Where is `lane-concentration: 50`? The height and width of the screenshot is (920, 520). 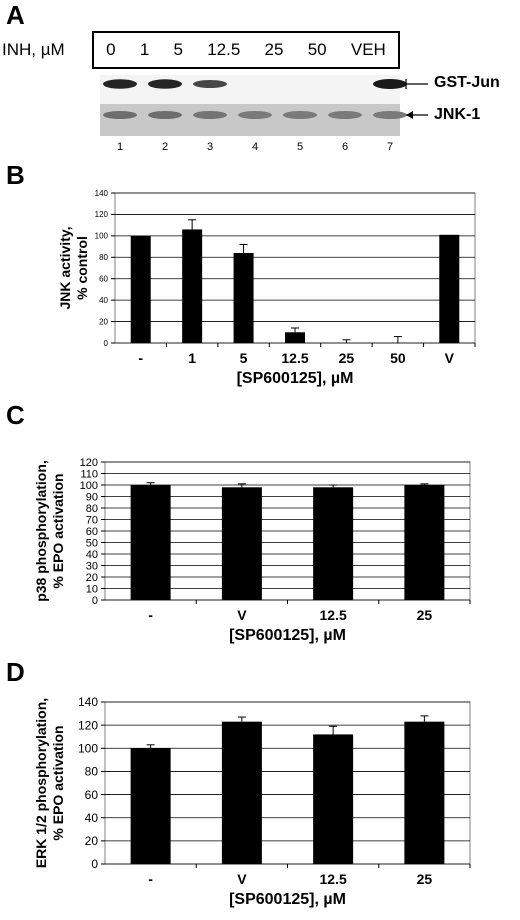
lane-concentration: 50 is located at coordinates (317, 49).